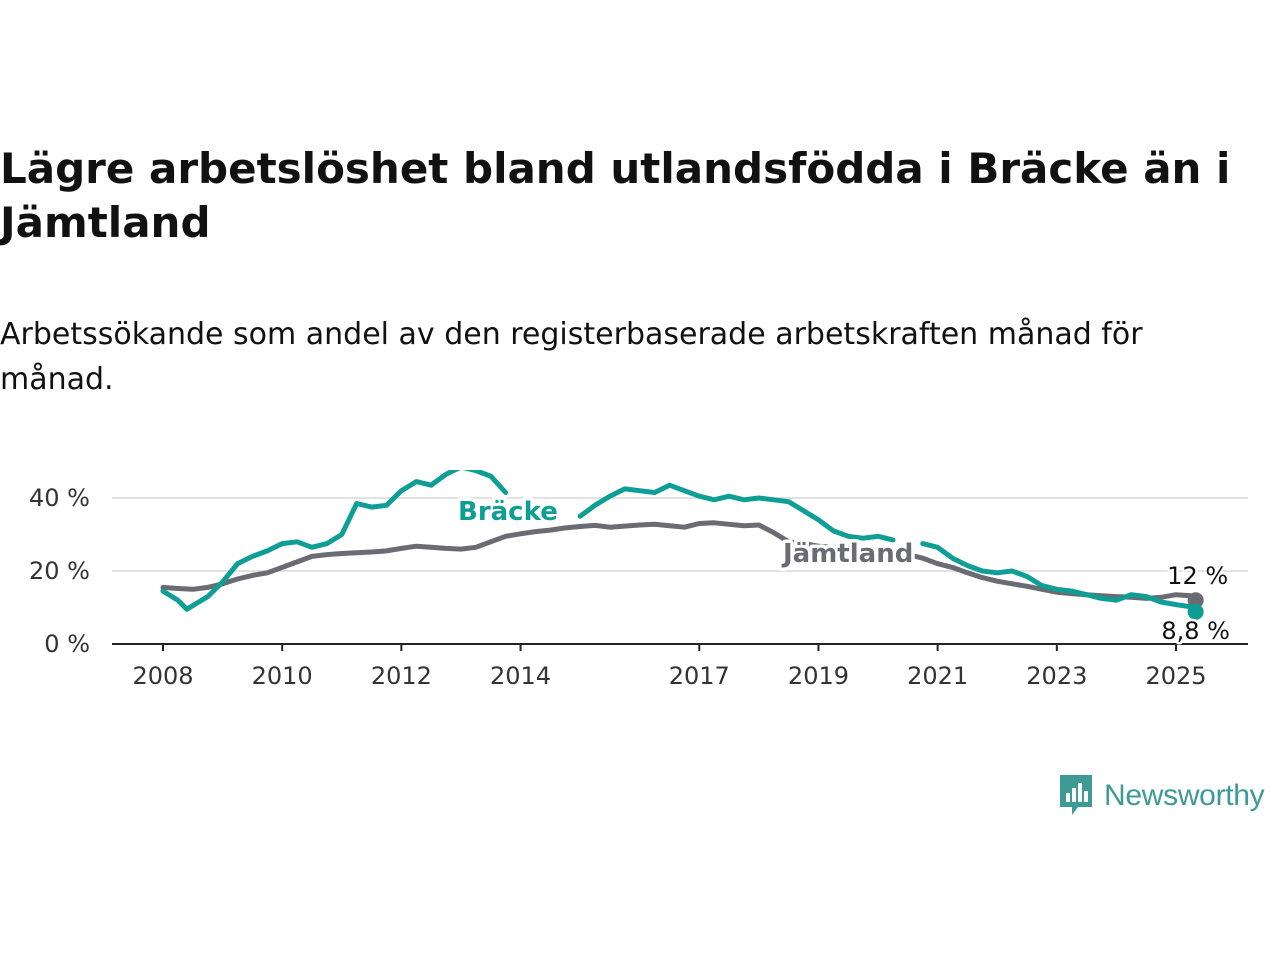 This screenshot has width=1280, height=960. Describe the element at coordinates (1076, 795) in the screenshot. I see `newsworthy-logo-icon` at that location.